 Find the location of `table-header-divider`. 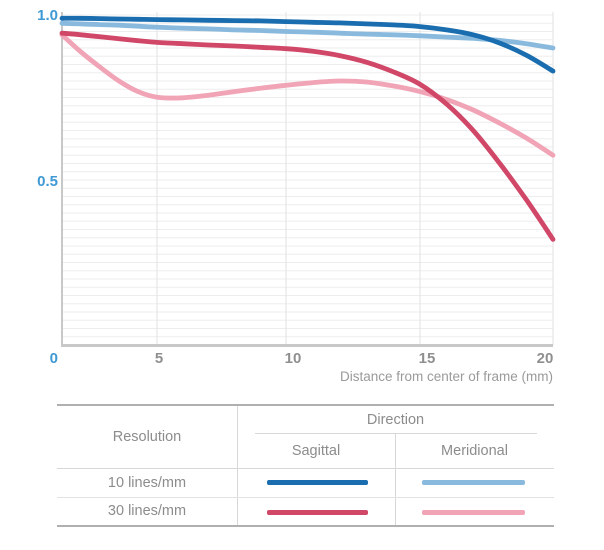

table-header-divider is located at coordinates (305, 468).